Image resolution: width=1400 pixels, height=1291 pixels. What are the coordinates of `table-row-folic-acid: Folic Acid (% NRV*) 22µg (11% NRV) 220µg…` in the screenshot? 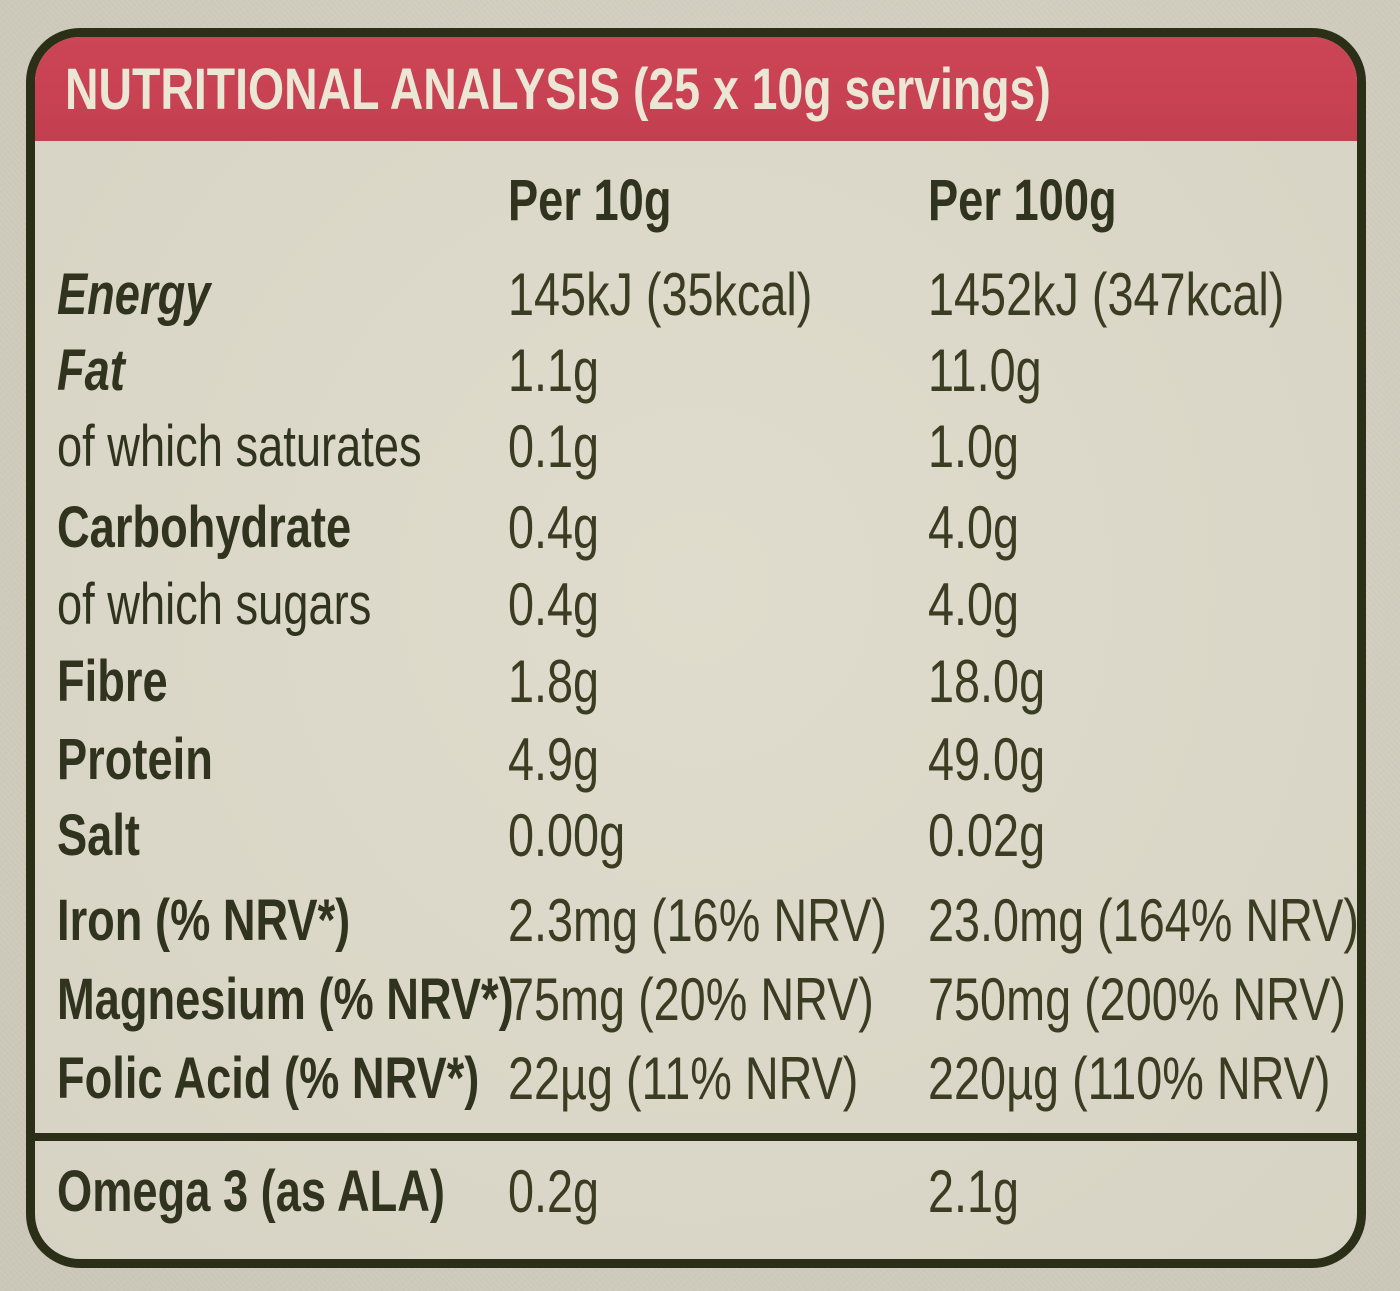 It's located at (696, 1079).